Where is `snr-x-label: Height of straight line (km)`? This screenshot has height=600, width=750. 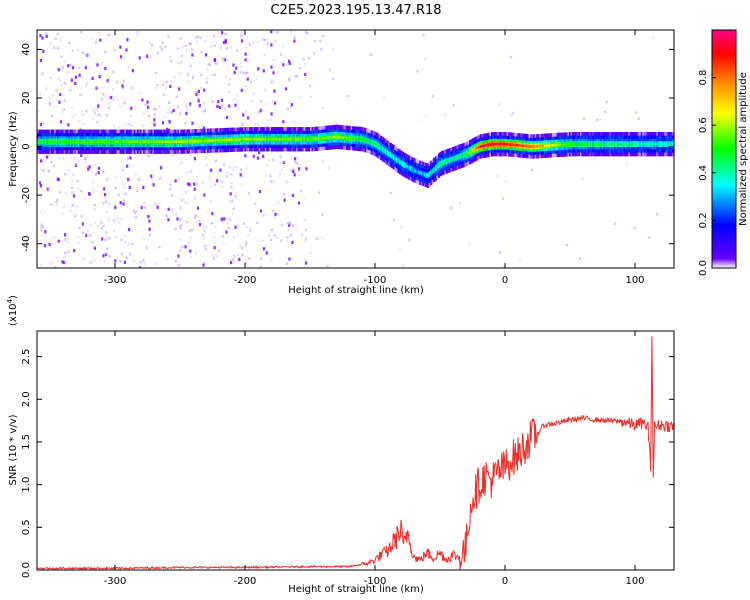 snr-x-label: Height of straight line (km) is located at coordinates (356, 589).